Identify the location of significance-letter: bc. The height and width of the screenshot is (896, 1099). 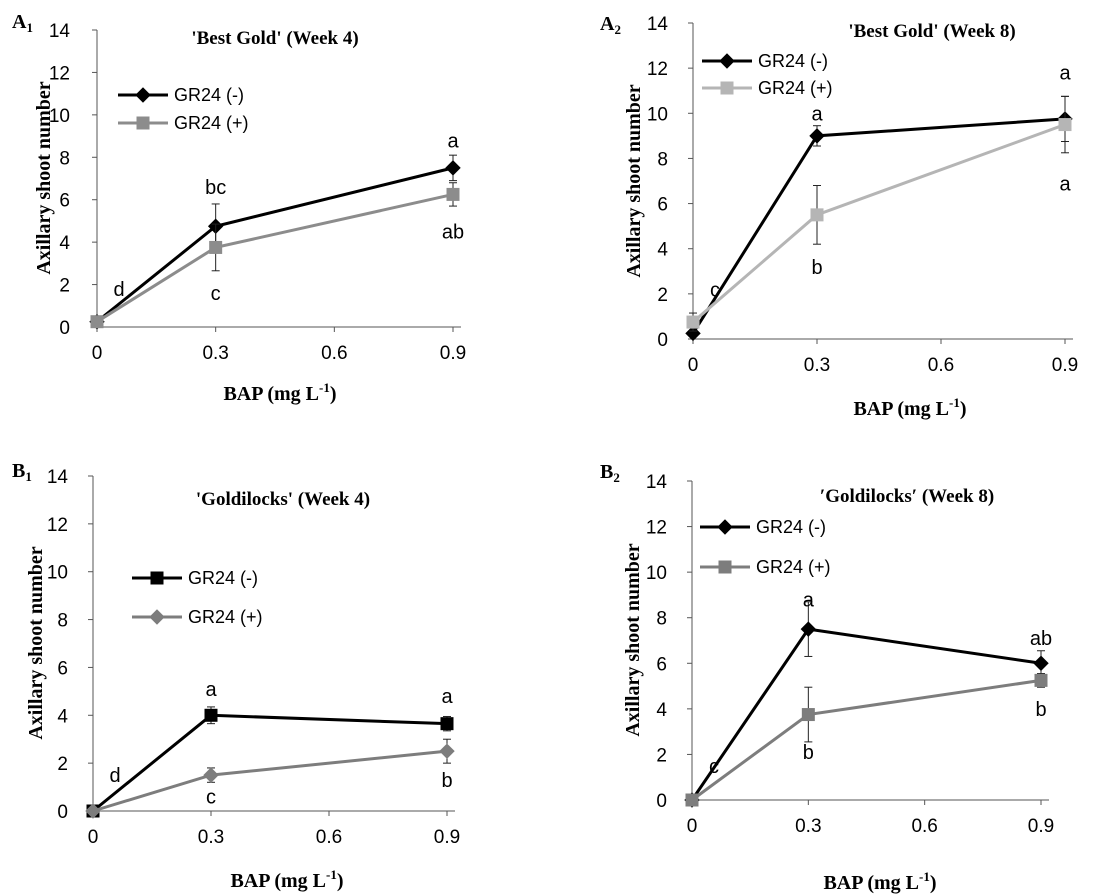
(215, 188).